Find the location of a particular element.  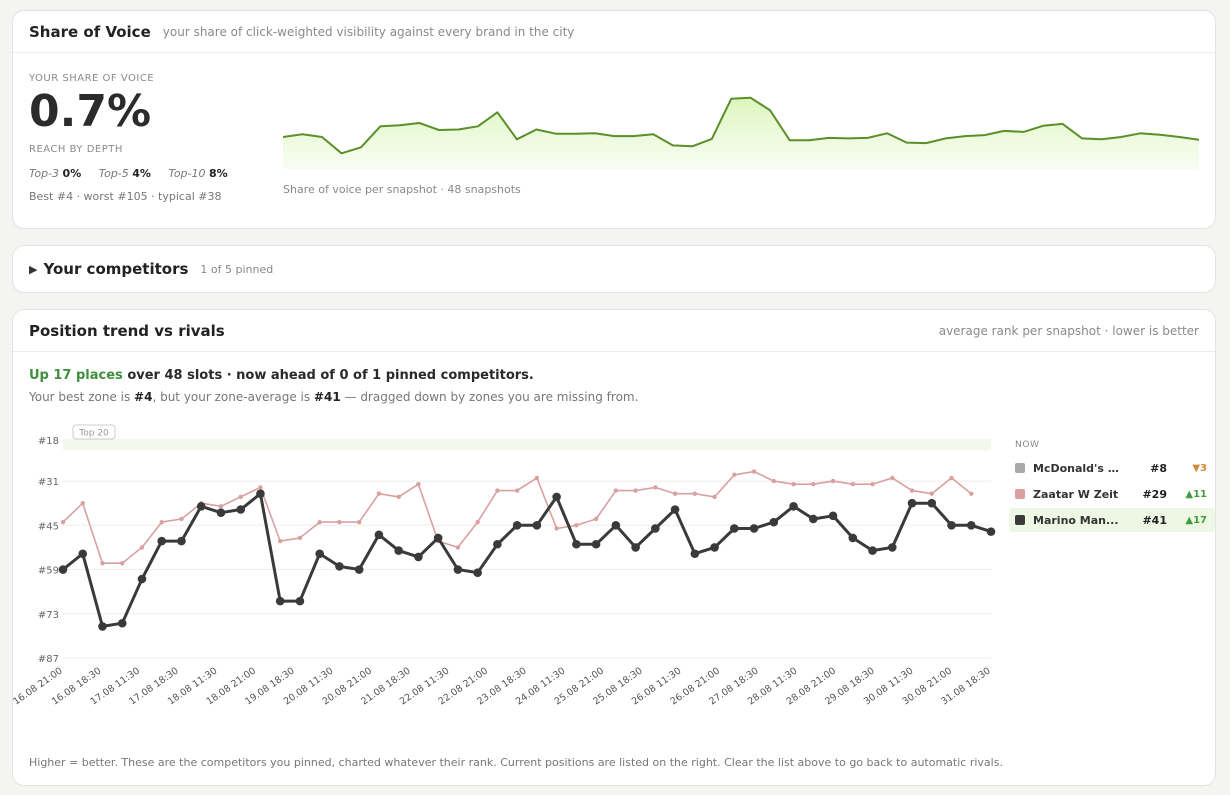

legend-row-mcdonalds: McDonald's · I... #8 ▼3 is located at coordinates (1112, 468).